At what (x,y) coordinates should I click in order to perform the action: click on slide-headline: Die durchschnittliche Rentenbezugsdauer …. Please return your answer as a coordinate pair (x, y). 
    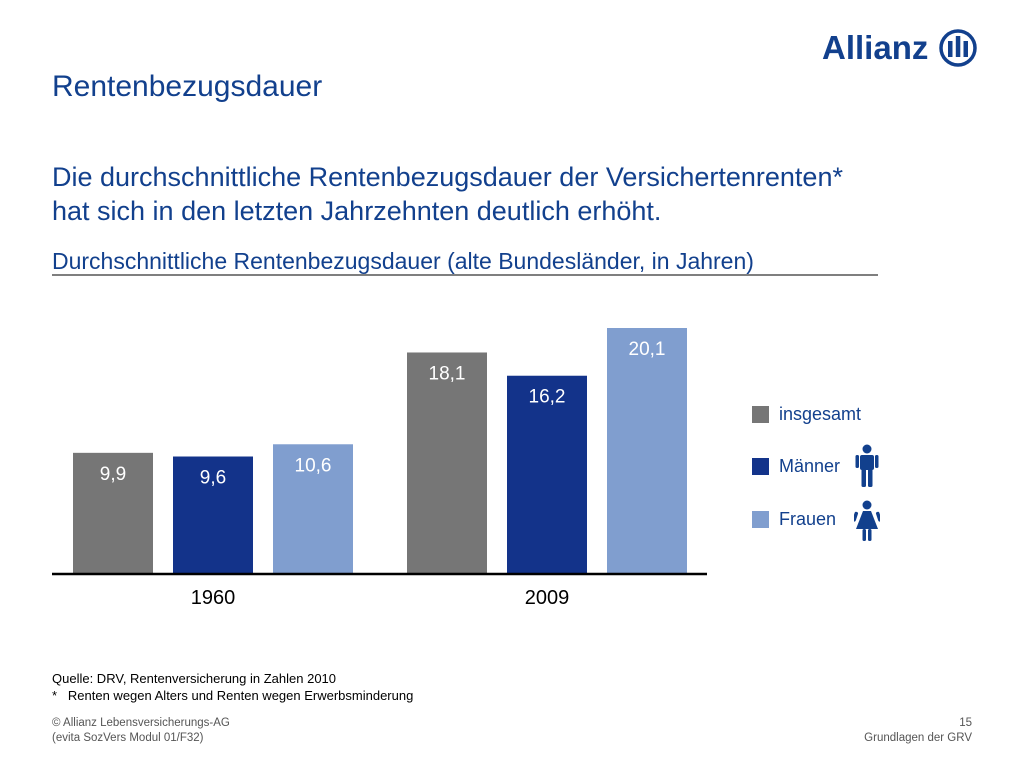
    Looking at the image, I should click on (492, 194).